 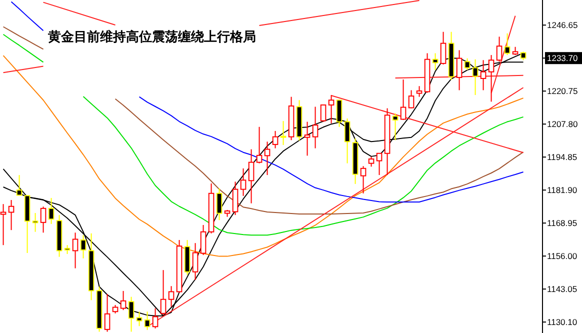 What do you see at coordinates (152, 37) in the screenshot?
I see `title: 黄金目前维持高位震荡缠绕上行格局` at bounding box center [152, 37].